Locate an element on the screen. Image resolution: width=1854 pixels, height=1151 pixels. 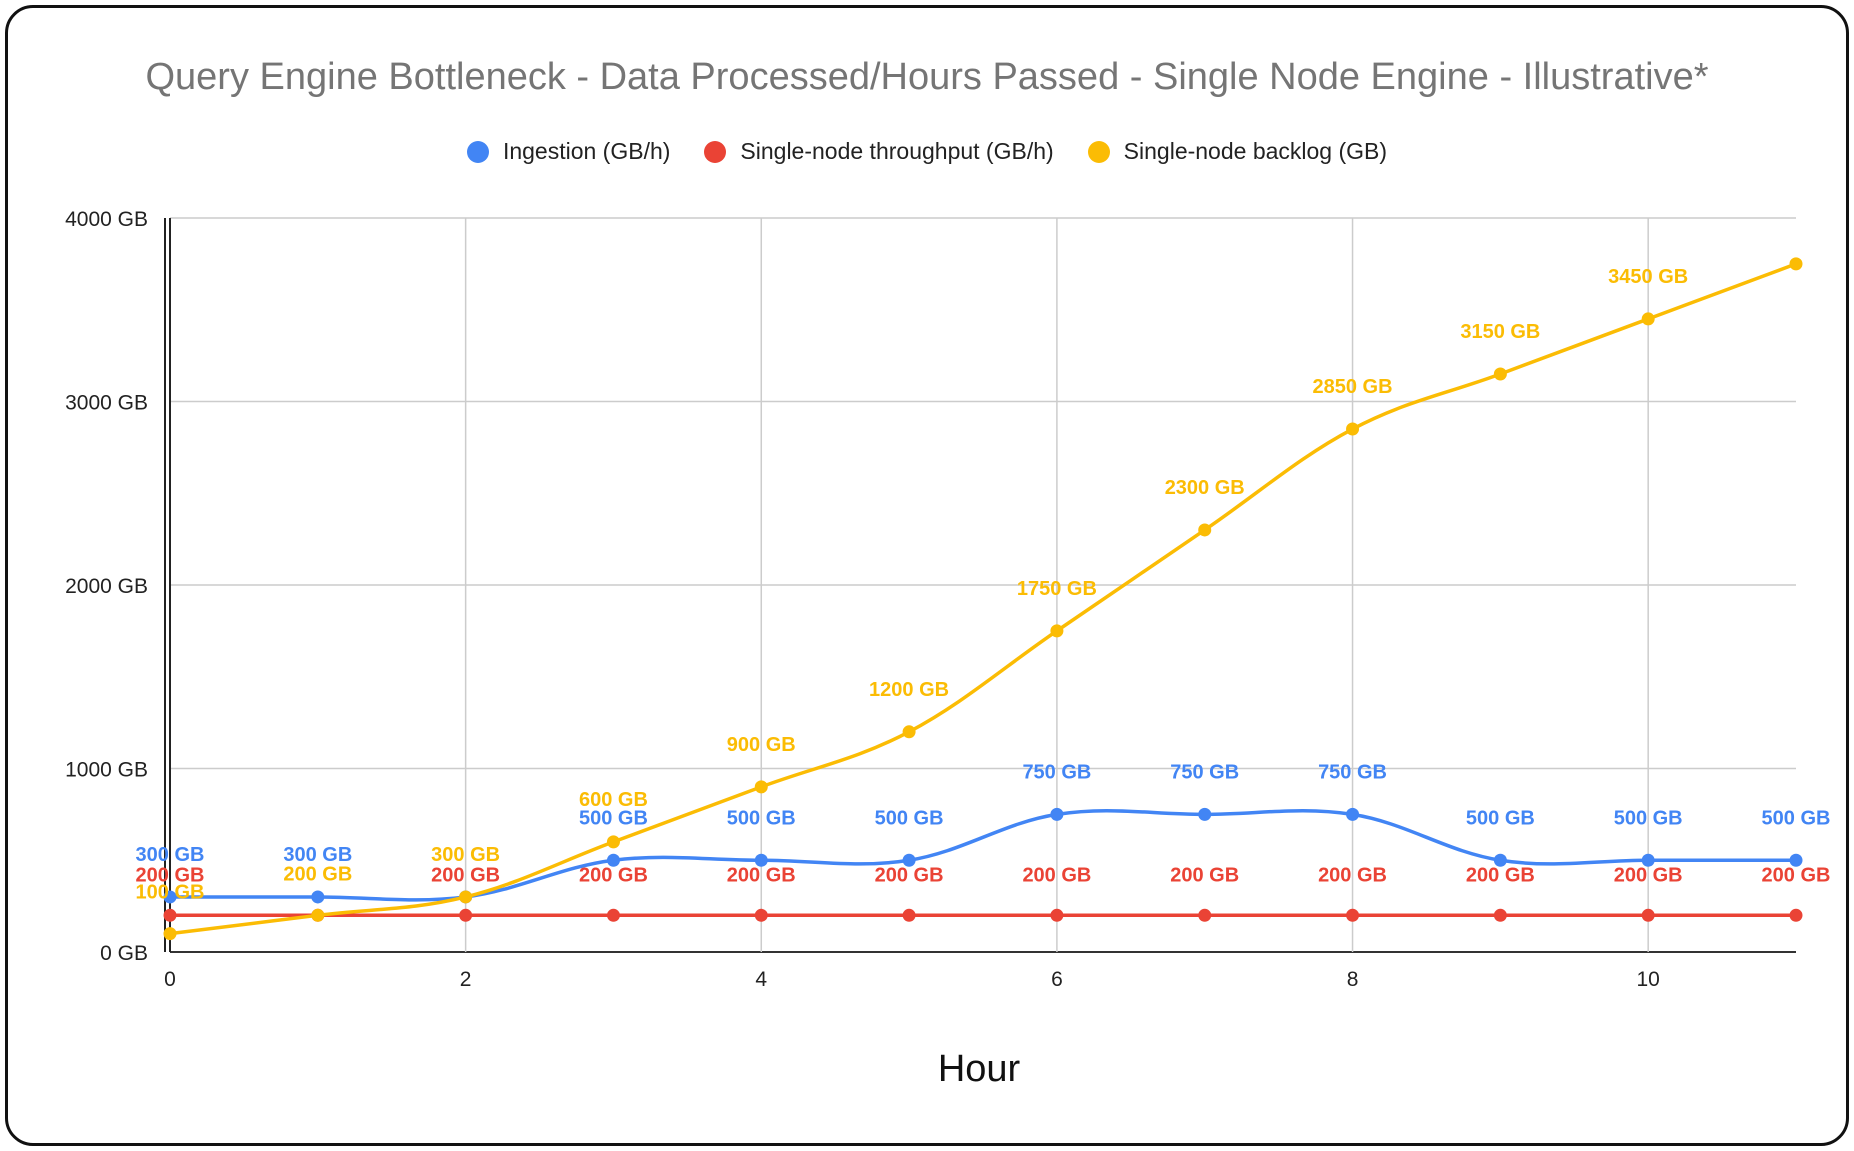
data-label-backlog: 900 GB is located at coordinates (761, 745).